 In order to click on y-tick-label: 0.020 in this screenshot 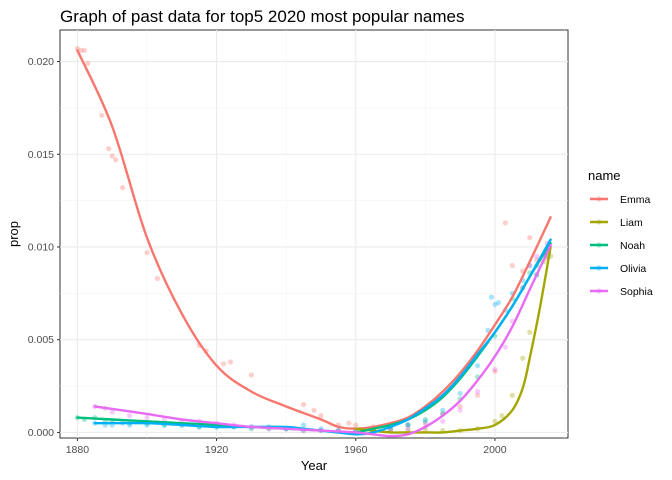, I will do `click(41, 62)`.